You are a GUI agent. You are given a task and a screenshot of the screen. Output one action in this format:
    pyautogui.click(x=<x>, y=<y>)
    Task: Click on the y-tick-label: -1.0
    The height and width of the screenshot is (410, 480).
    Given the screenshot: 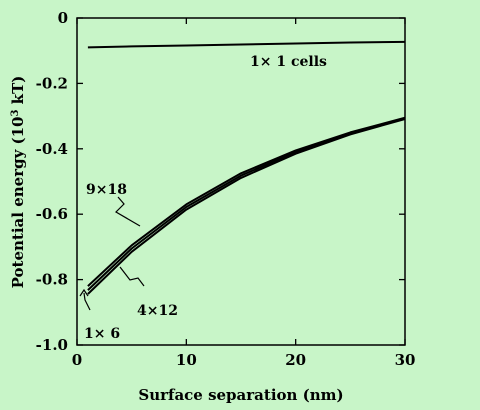 What is the action you would take?
    pyautogui.click(x=52, y=345)
    